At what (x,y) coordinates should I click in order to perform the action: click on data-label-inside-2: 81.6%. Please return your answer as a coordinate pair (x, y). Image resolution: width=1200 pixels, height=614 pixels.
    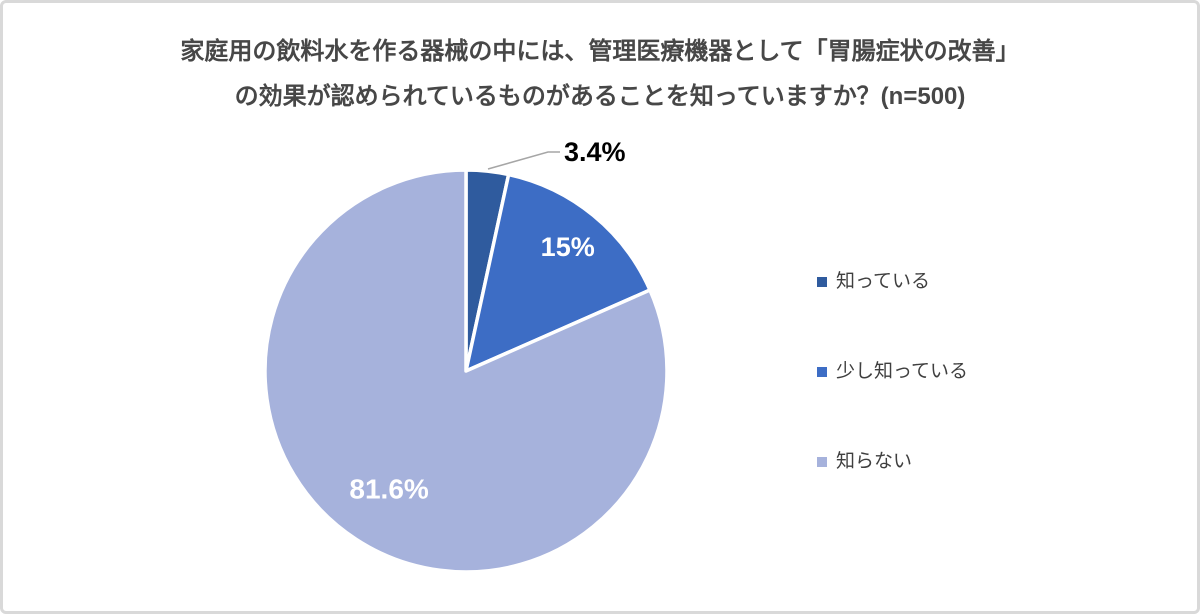
    Looking at the image, I should click on (388, 489).